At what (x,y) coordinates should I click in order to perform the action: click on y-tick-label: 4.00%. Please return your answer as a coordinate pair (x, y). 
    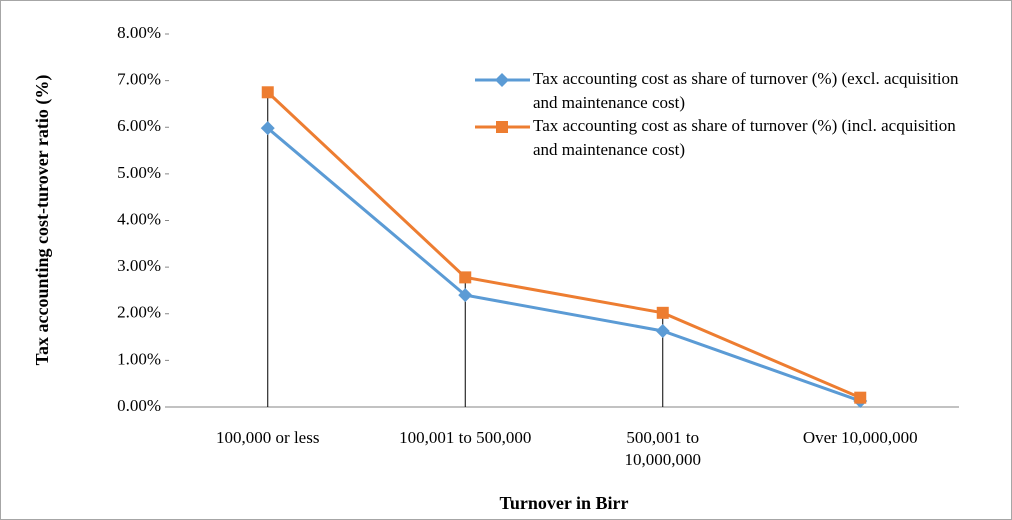
    Looking at the image, I should click on (139, 218).